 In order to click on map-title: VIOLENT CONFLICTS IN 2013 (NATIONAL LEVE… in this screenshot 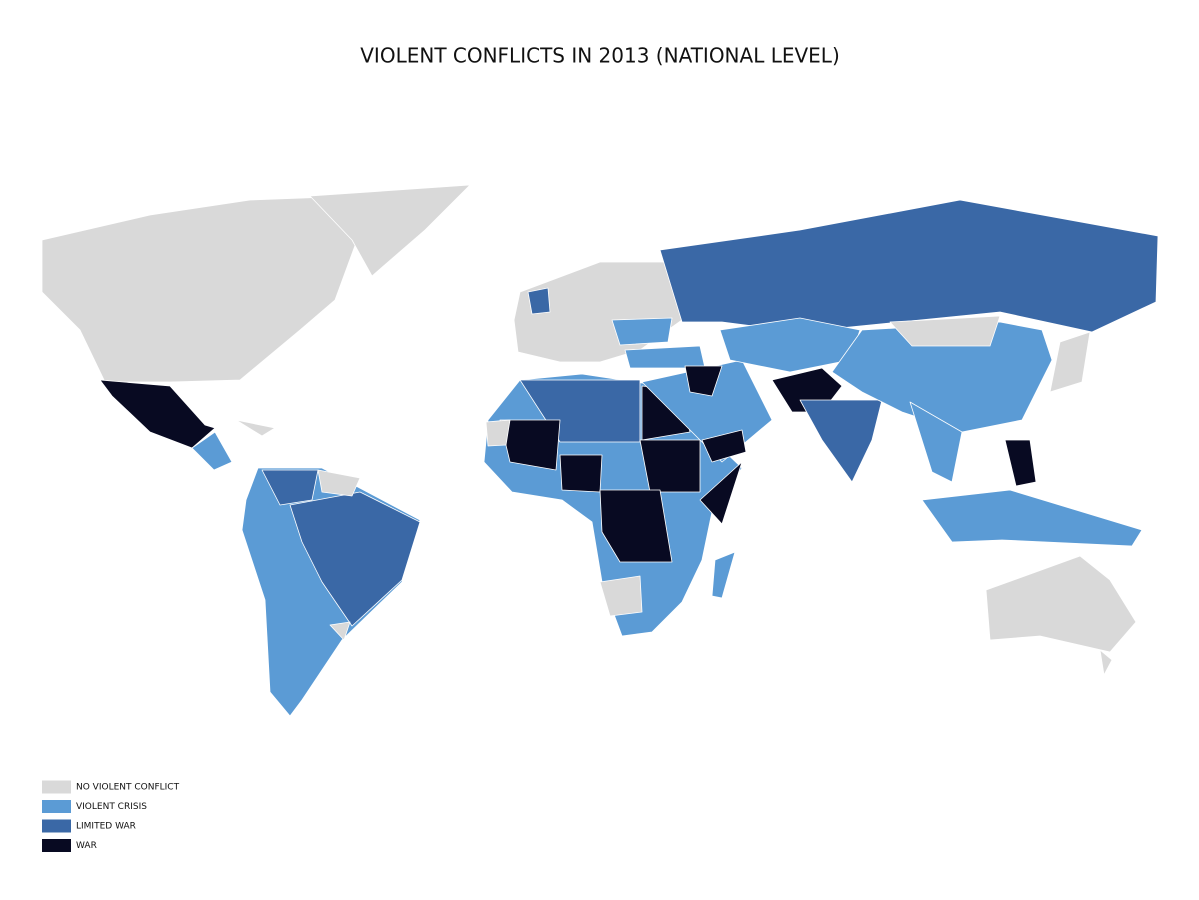, I will do `click(600, 56)`.